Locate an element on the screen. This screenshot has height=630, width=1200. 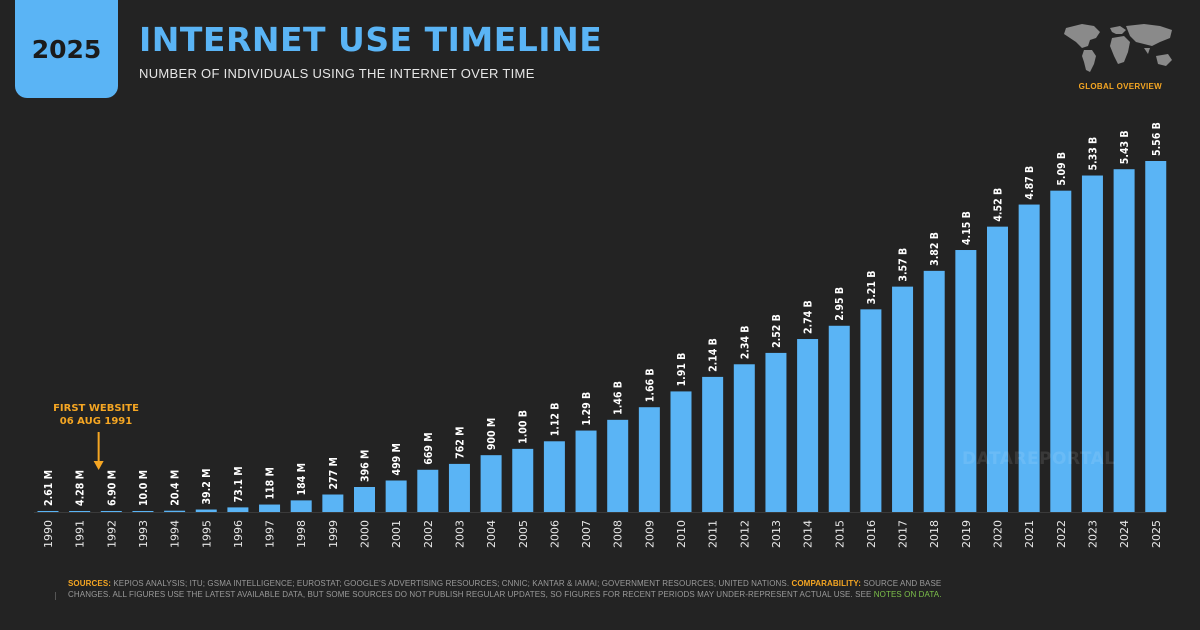
x-tick-2017: 2017 is located at coordinates (903, 534).